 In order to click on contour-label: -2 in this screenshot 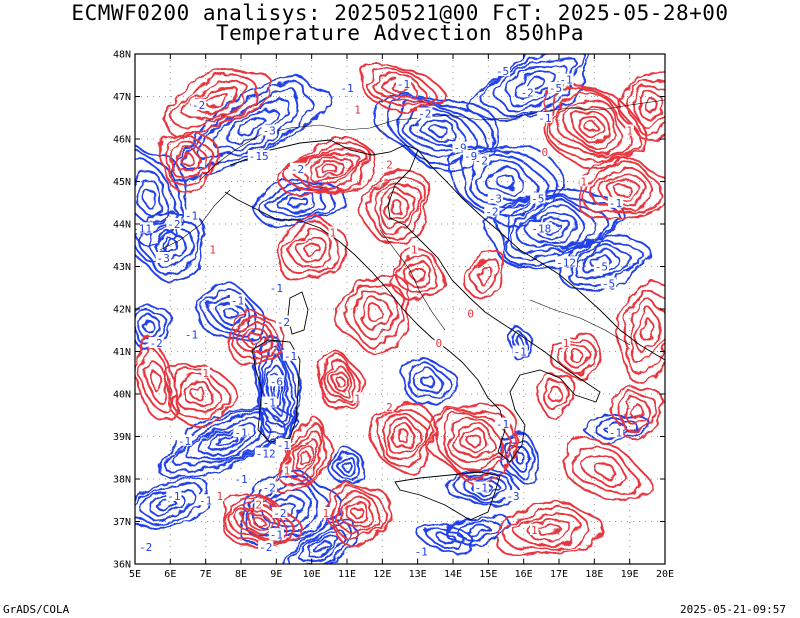, I will do `click(491, 211)`.